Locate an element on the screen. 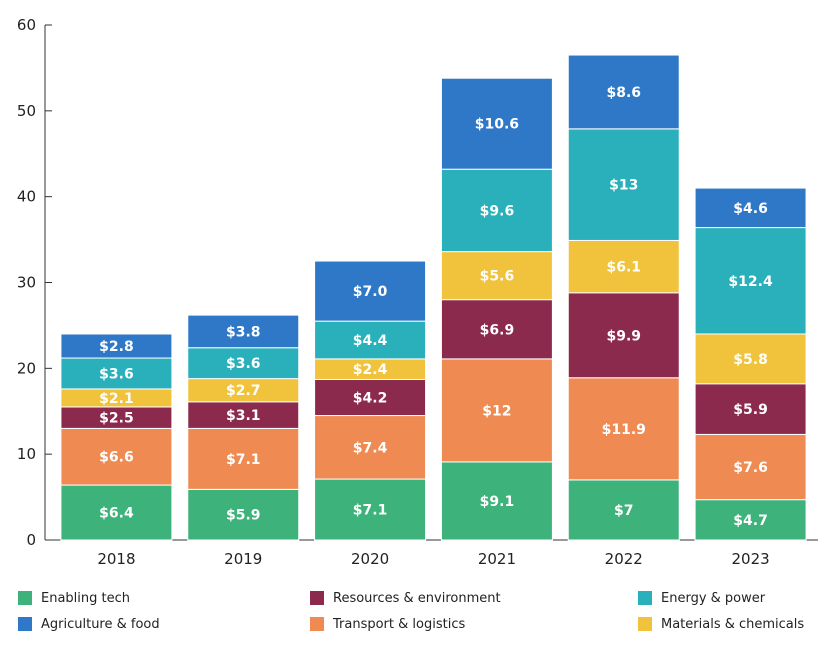 Image resolution: width=835 pixels, height=646 pixels. bar-stack-2018: $6.4 $6.6 $2.5 $2.1 $3.6 $2.8 is located at coordinates (116, 437).